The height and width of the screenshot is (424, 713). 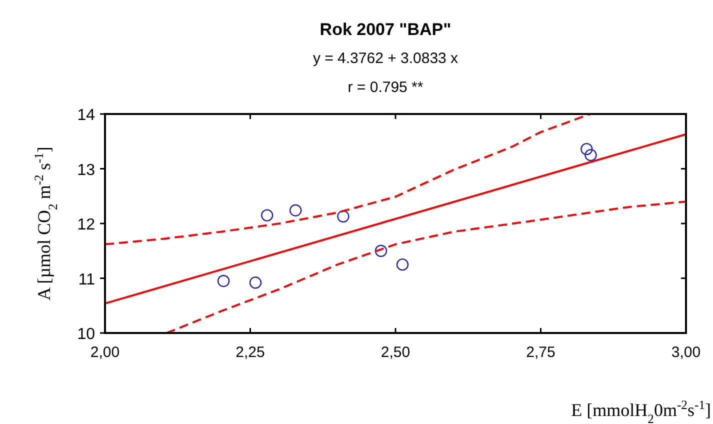 What do you see at coordinates (105, 352) in the screenshot?
I see `x-tick-label: 2,00` at bounding box center [105, 352].